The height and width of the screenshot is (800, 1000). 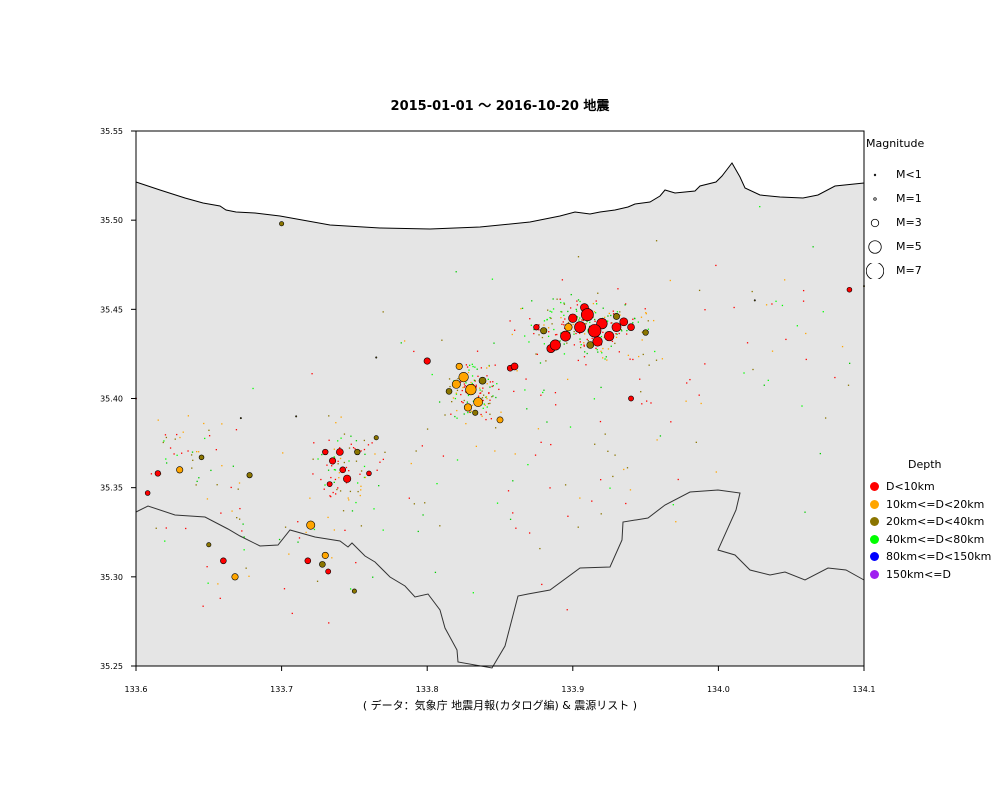 I want to click on y-tick-label: 35.30, so click(x=111, y=577).